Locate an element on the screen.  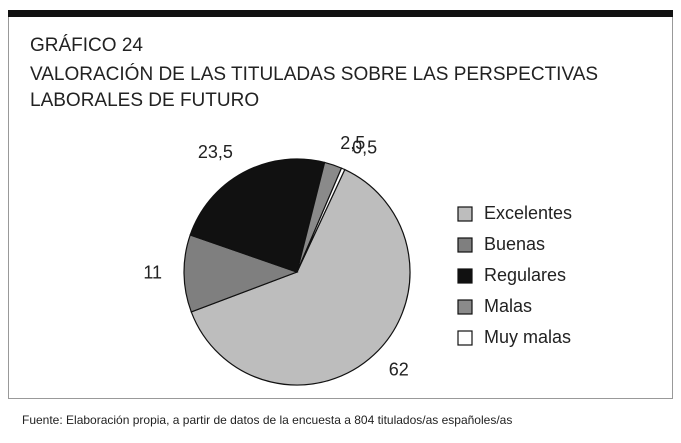
data-label: 11 is located at coordinates (152, 273).